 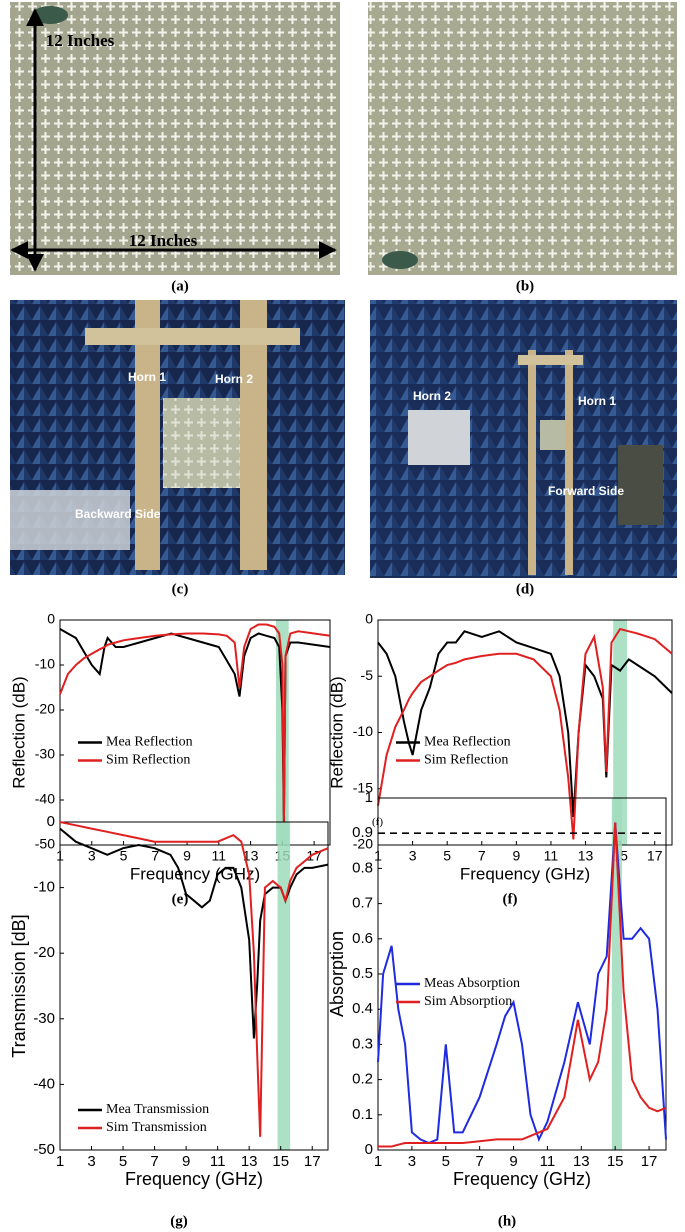 What do you see at coordinates (522, 138) in the screenshot?
I see `photo-b` at bounding box center [522, 138].